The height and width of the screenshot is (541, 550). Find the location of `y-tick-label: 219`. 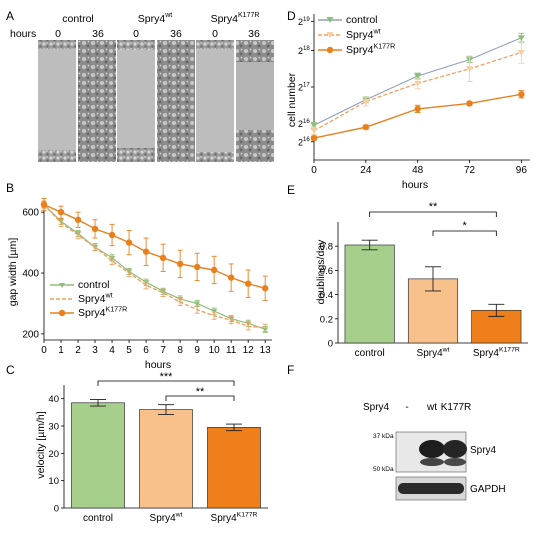

y-tick-label: 219 is located at coordinates (304, 21).